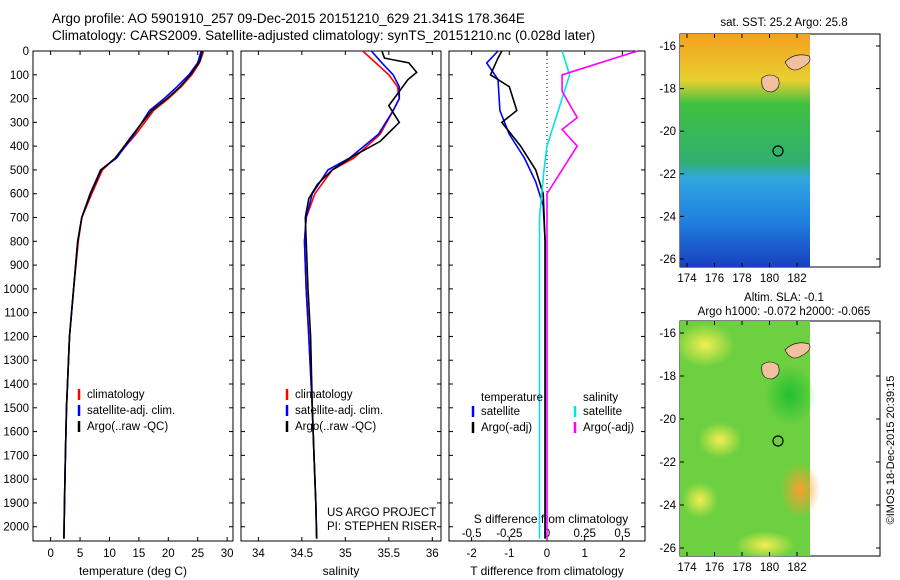  I want to click on y-tick-label: 800, so click(19, 242).